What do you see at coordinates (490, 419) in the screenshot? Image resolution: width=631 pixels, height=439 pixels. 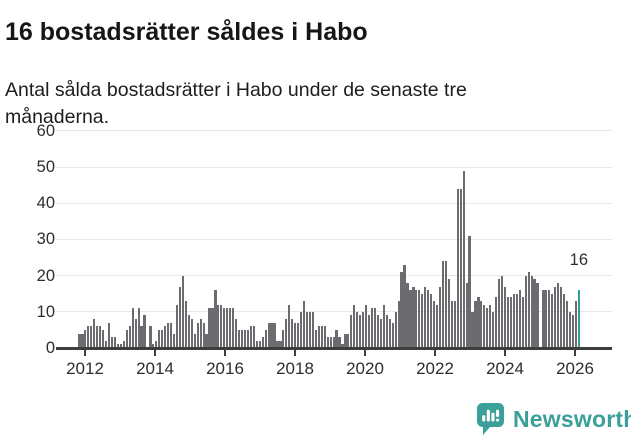 I see `newsworthy-logo-icon` at bounding box center [490, 419].